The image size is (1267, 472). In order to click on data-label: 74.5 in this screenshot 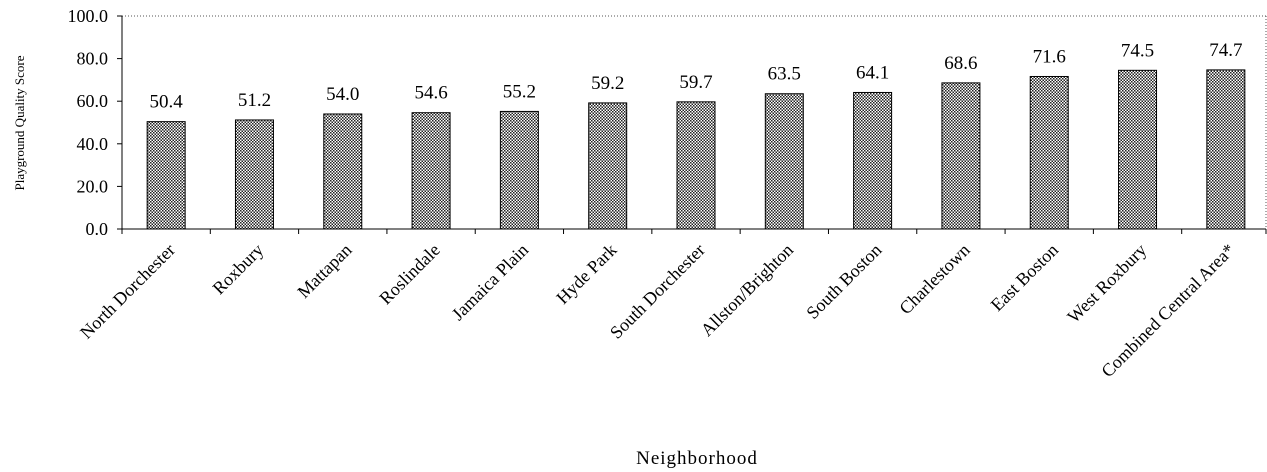, I will do `click(1137, 50)`.